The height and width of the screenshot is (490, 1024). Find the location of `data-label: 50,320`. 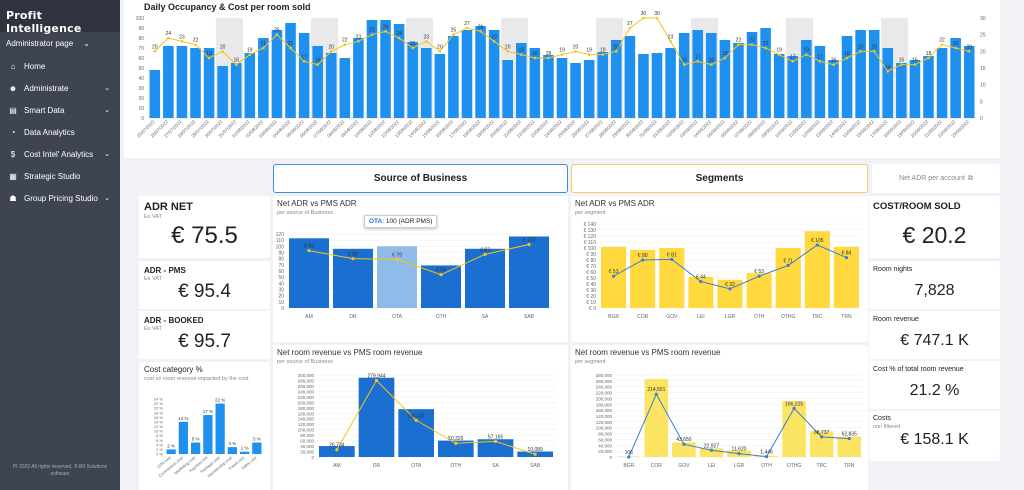

data-label: 50,320 is located at coordinates (456, 439).